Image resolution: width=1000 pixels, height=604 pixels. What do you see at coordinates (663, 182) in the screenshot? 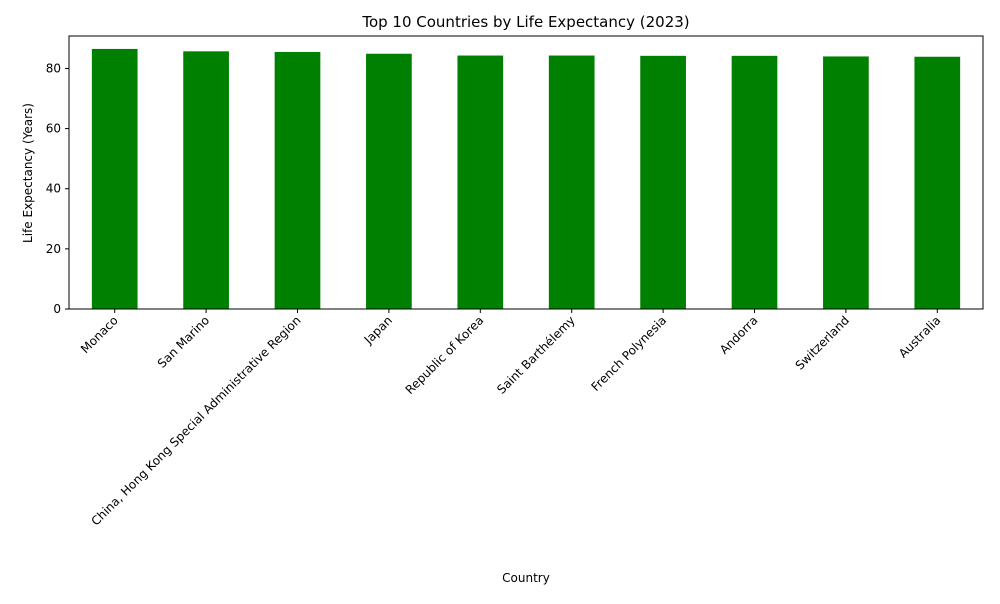
I see `bar-french-polynesia` at bounding box center [663, 182].